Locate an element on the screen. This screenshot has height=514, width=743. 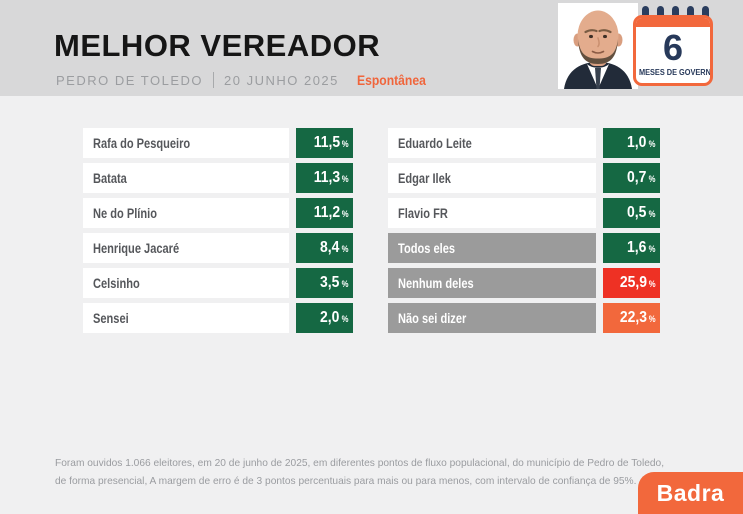
percent-badge: 1,0% is located at coordinates (631, 143).